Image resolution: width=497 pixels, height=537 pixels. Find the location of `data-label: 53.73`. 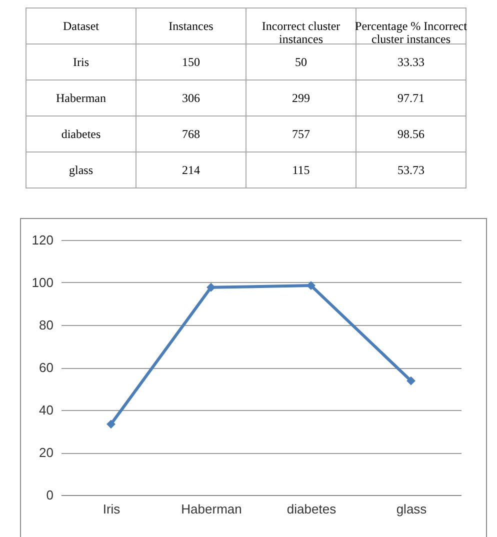

data-label: 53.73 is located at coordinates (411, 170).